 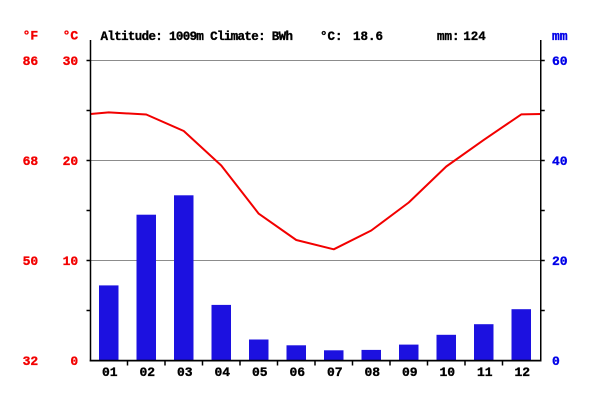 What do you see at coordinates (222, 372) in the screenshot?
I see `svg-text: 04` at bounding box center [222, 372].